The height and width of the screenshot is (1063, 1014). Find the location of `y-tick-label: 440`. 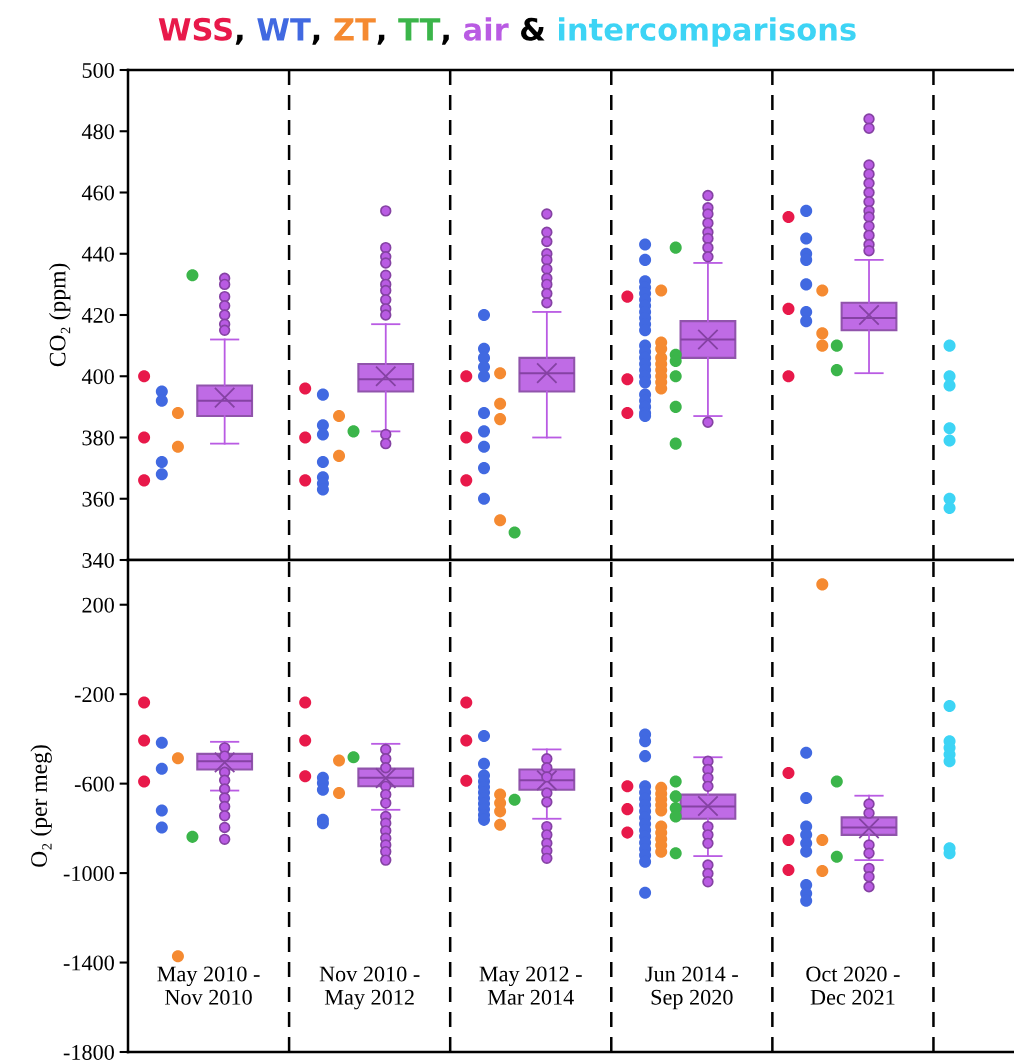

y-tick-label: 440 is located at coordinates (97, 254).